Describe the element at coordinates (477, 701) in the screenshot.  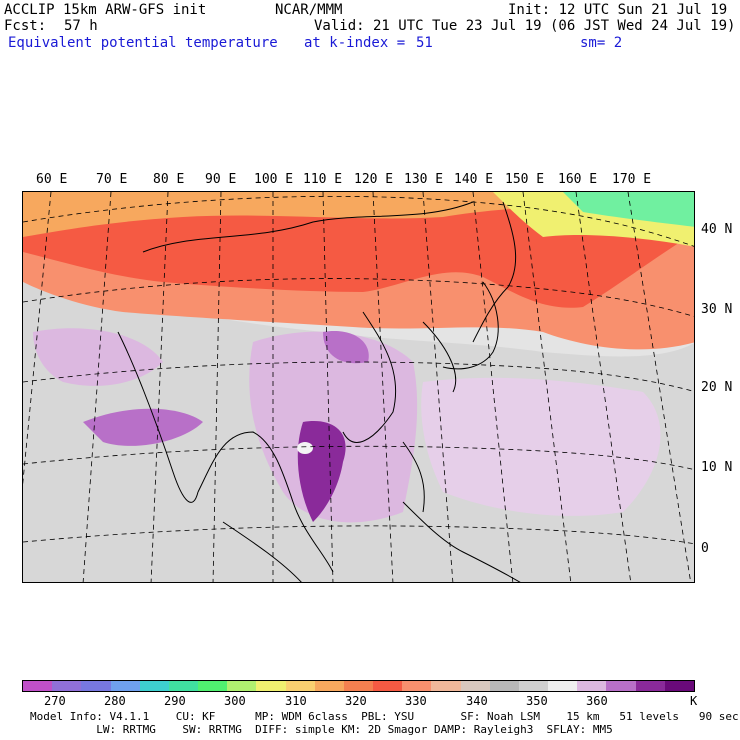
I see `colorbar-label: 340` at that location.